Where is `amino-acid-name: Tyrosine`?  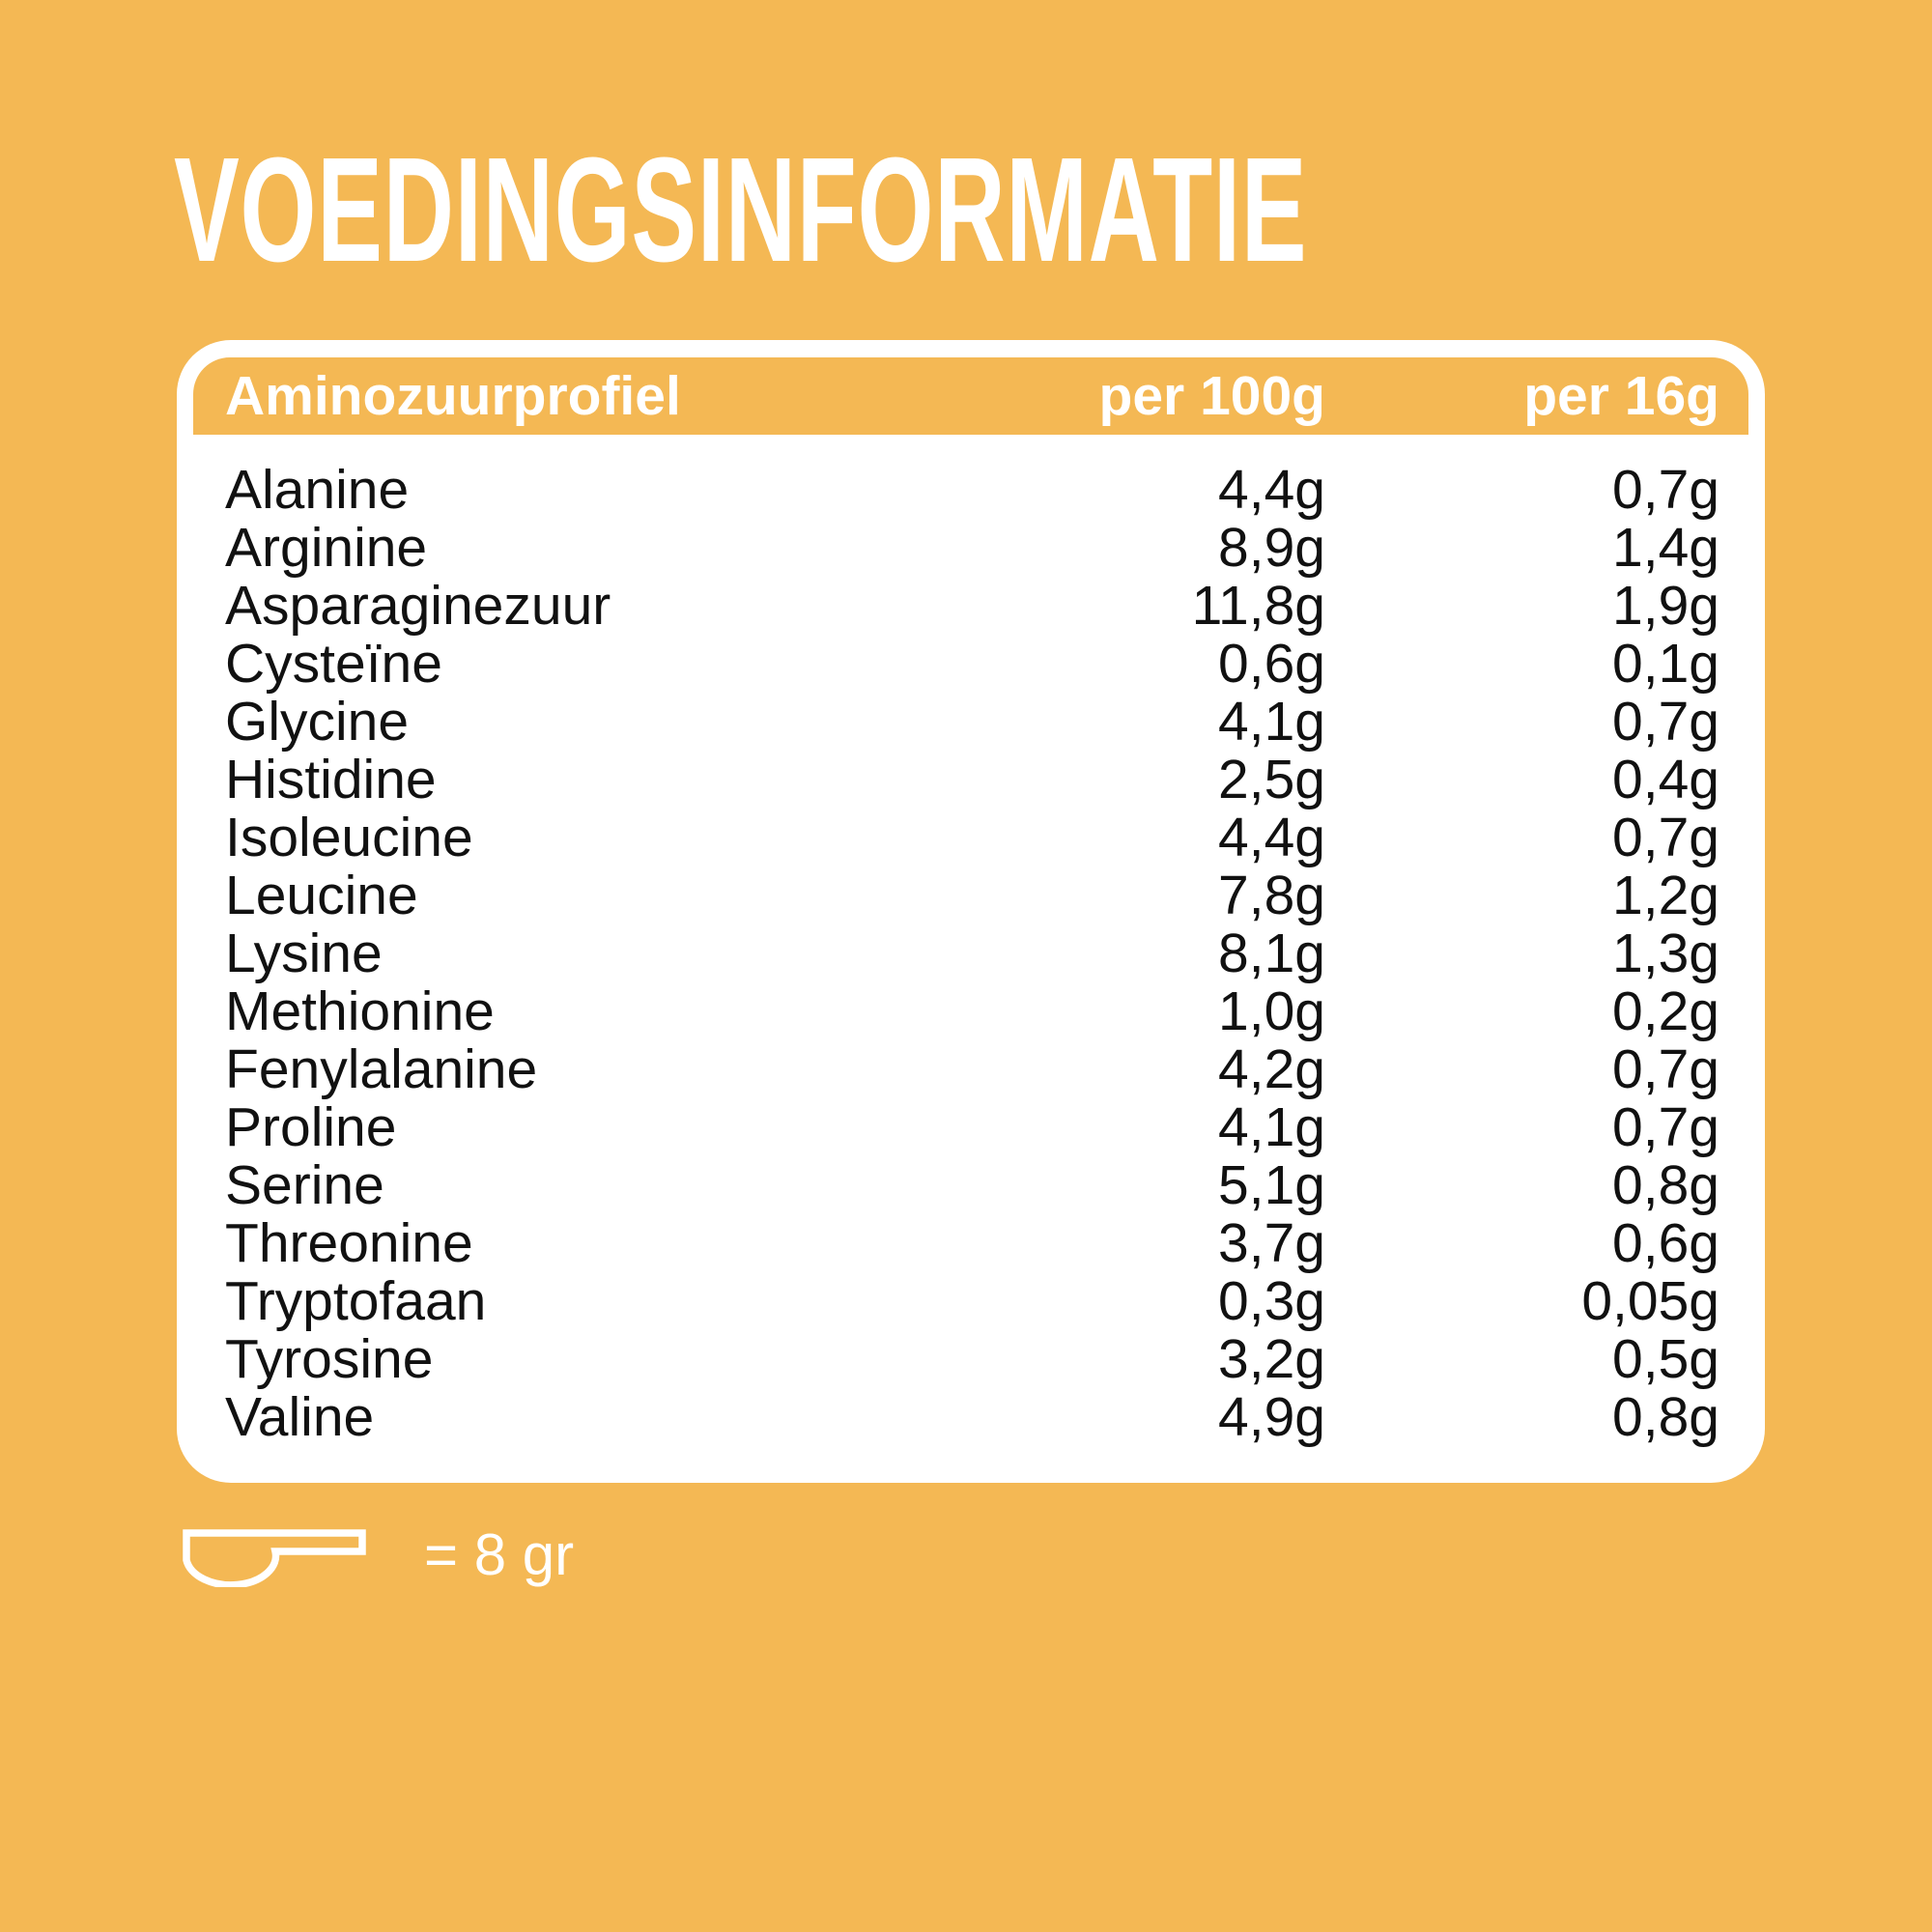
amino-acid-name: Tyrosine is located at coordinates (329, 1359).